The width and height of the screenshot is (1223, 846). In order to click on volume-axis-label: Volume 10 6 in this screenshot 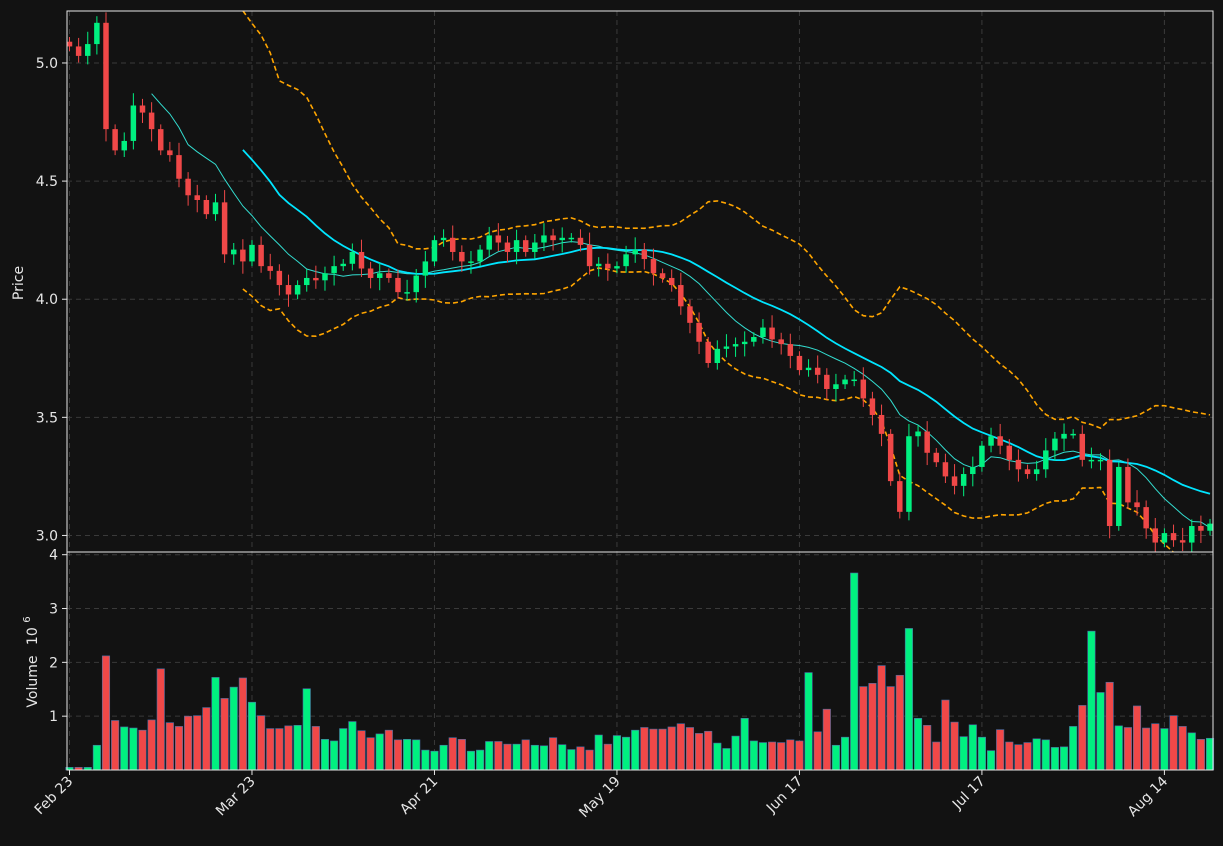, I will do `click(31, 661)`.